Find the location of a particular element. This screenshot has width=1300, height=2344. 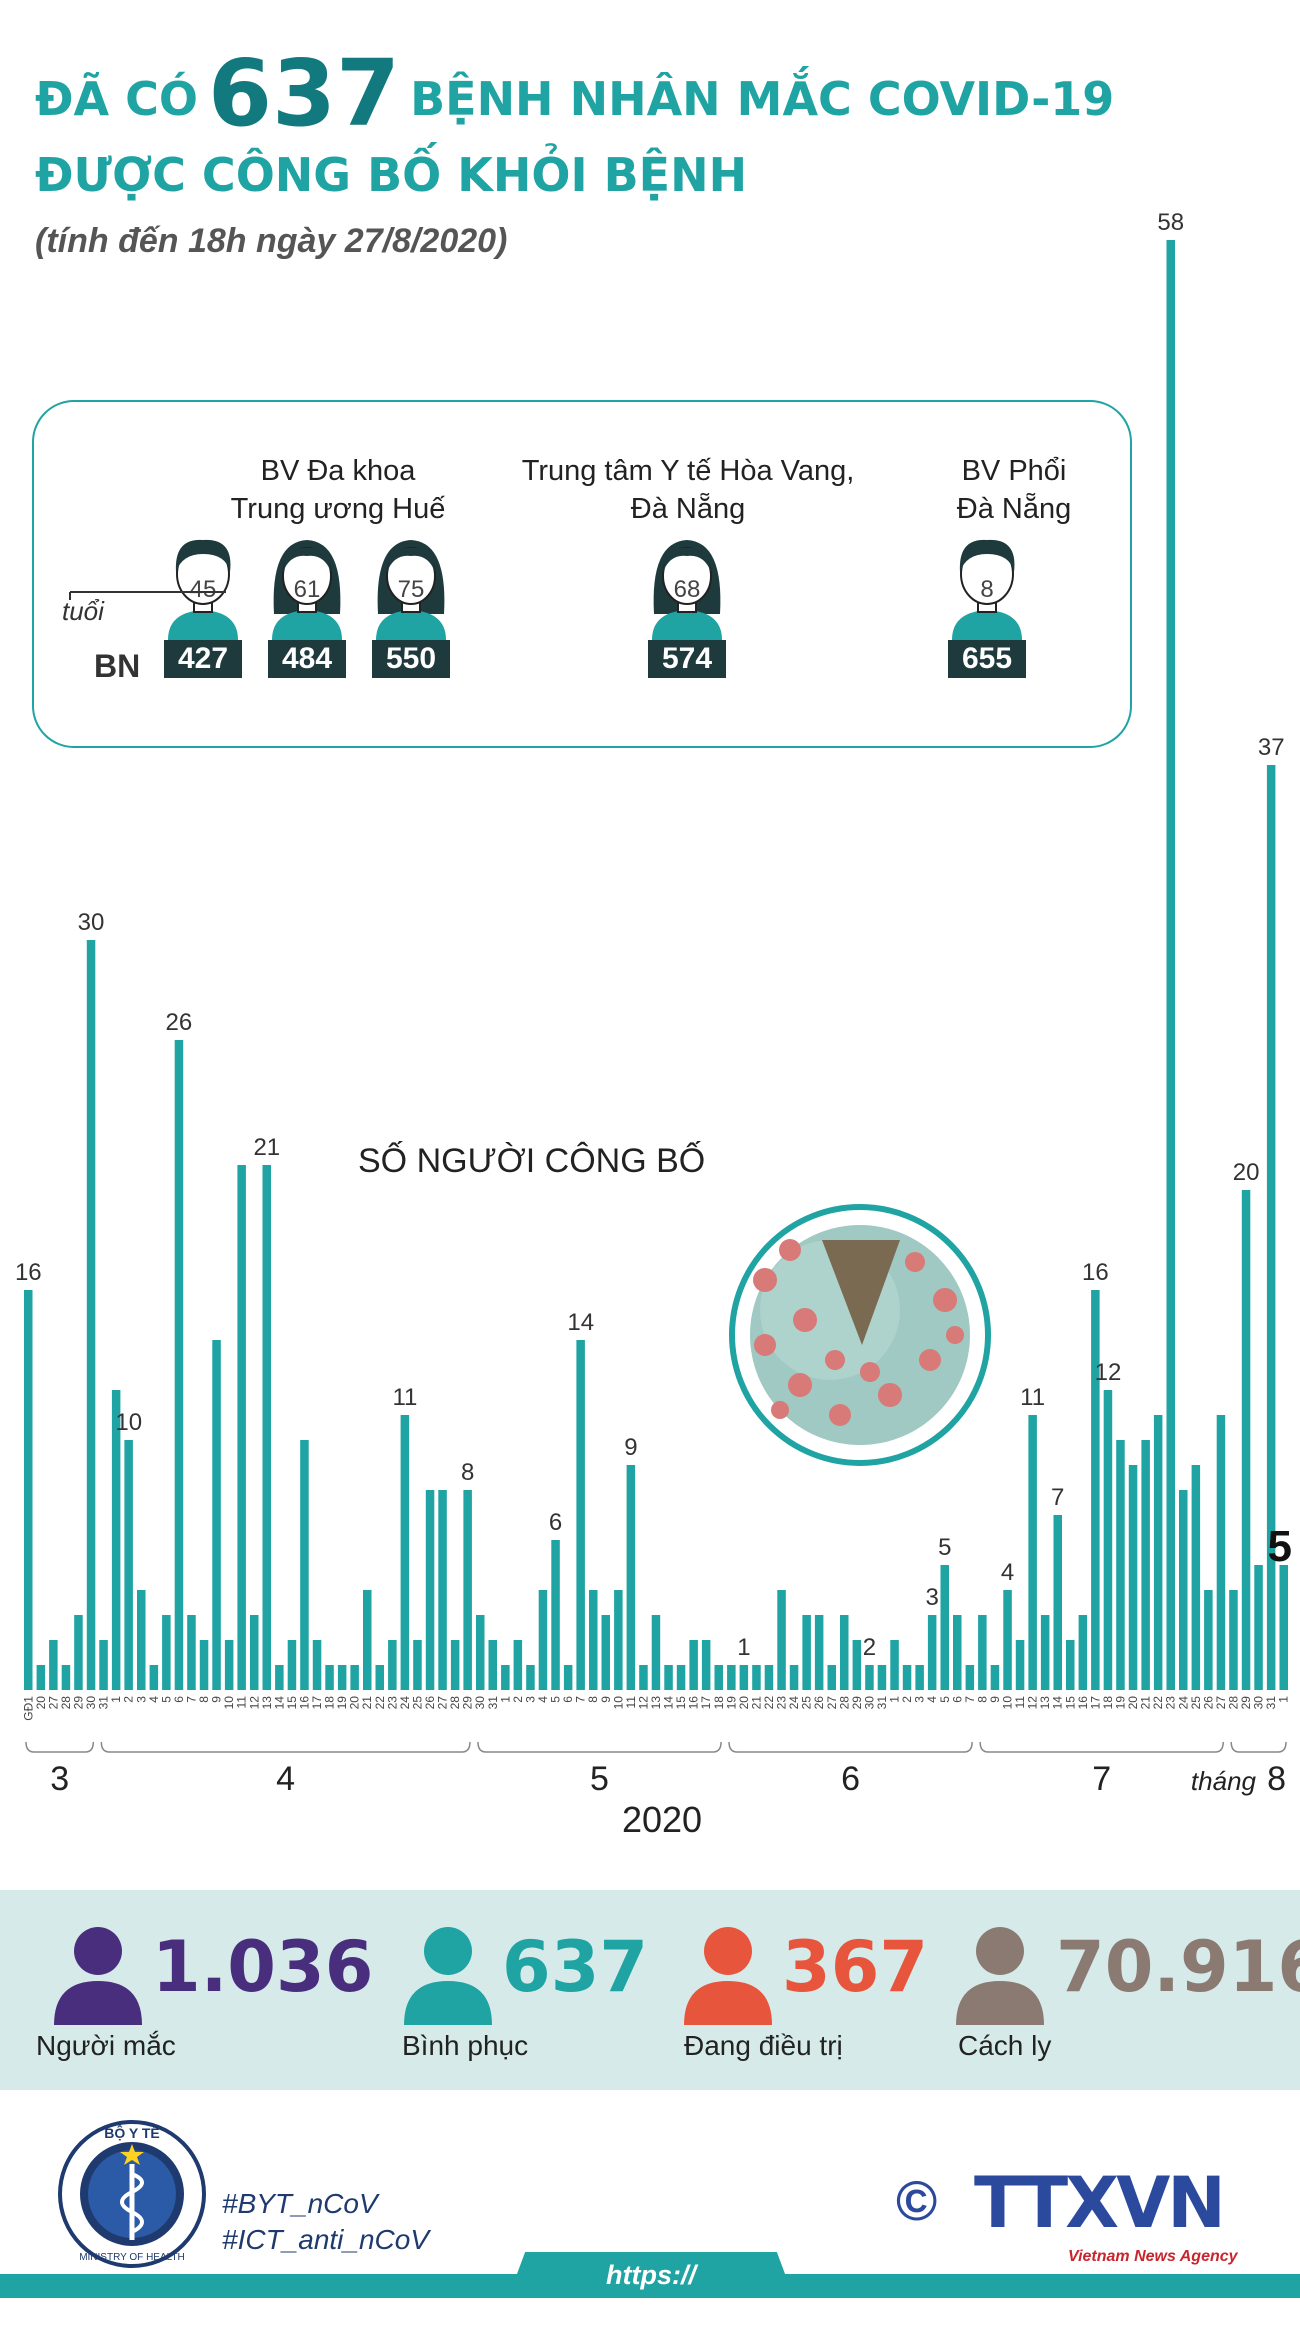

x-tick-label: 21 is located at coordinates (756, 1703).